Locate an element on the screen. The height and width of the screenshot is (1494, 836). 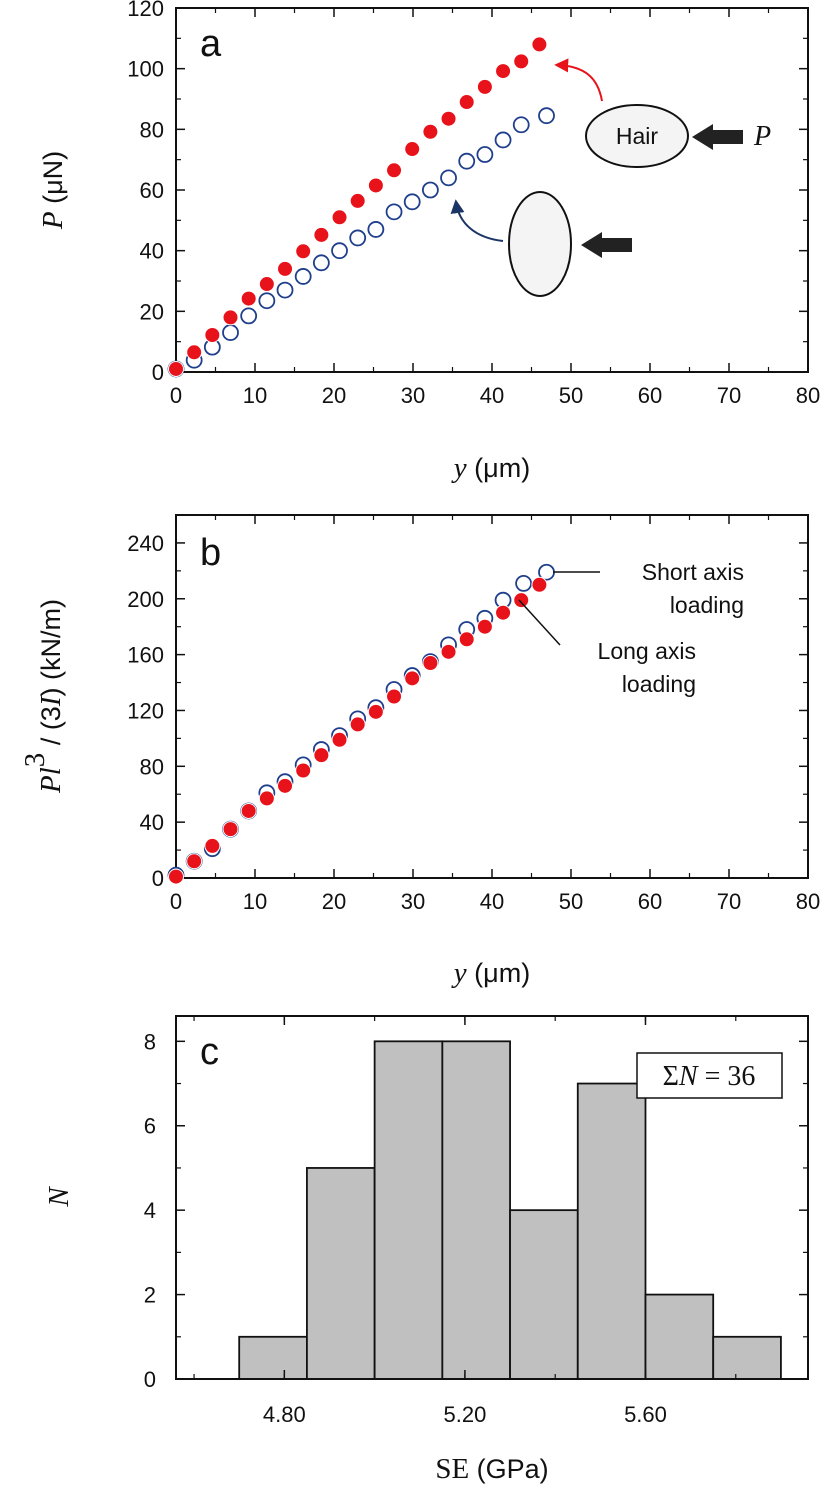
panel-c-bars is located at coordinates (510, 1210).